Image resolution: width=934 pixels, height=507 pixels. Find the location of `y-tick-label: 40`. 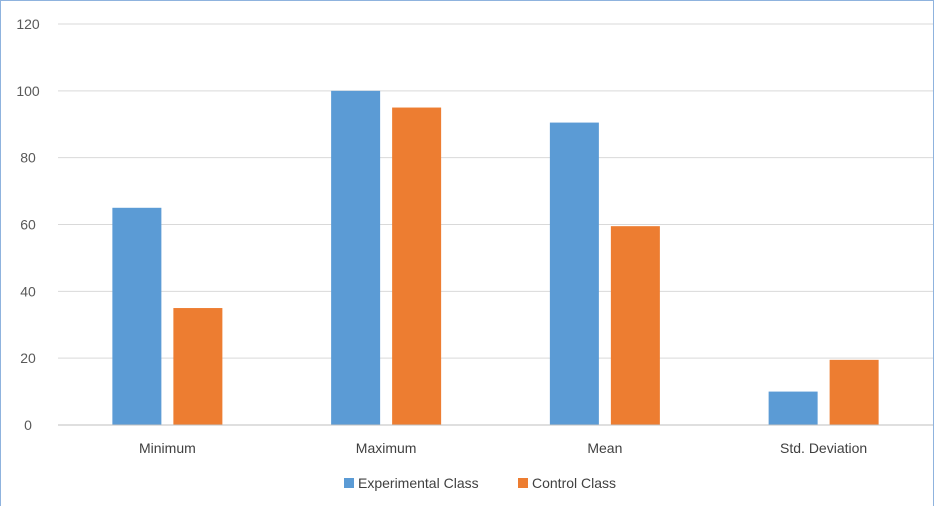

y-tick-label: 40 is located at coordinates (28, 291).